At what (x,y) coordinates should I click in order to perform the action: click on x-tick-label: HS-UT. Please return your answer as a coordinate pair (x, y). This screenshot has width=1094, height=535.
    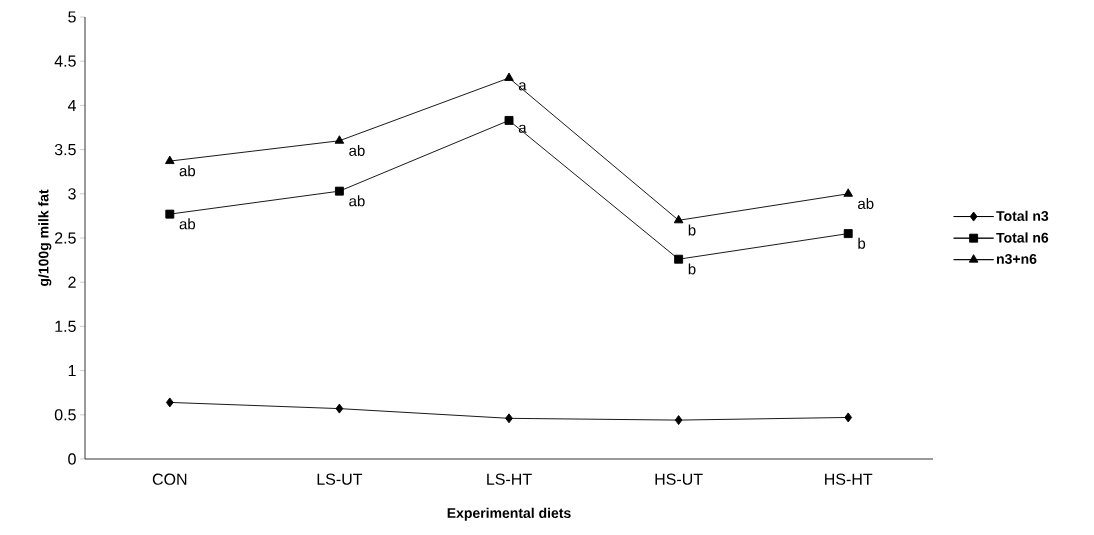
    Looking at the image, I should click on (679, 479).